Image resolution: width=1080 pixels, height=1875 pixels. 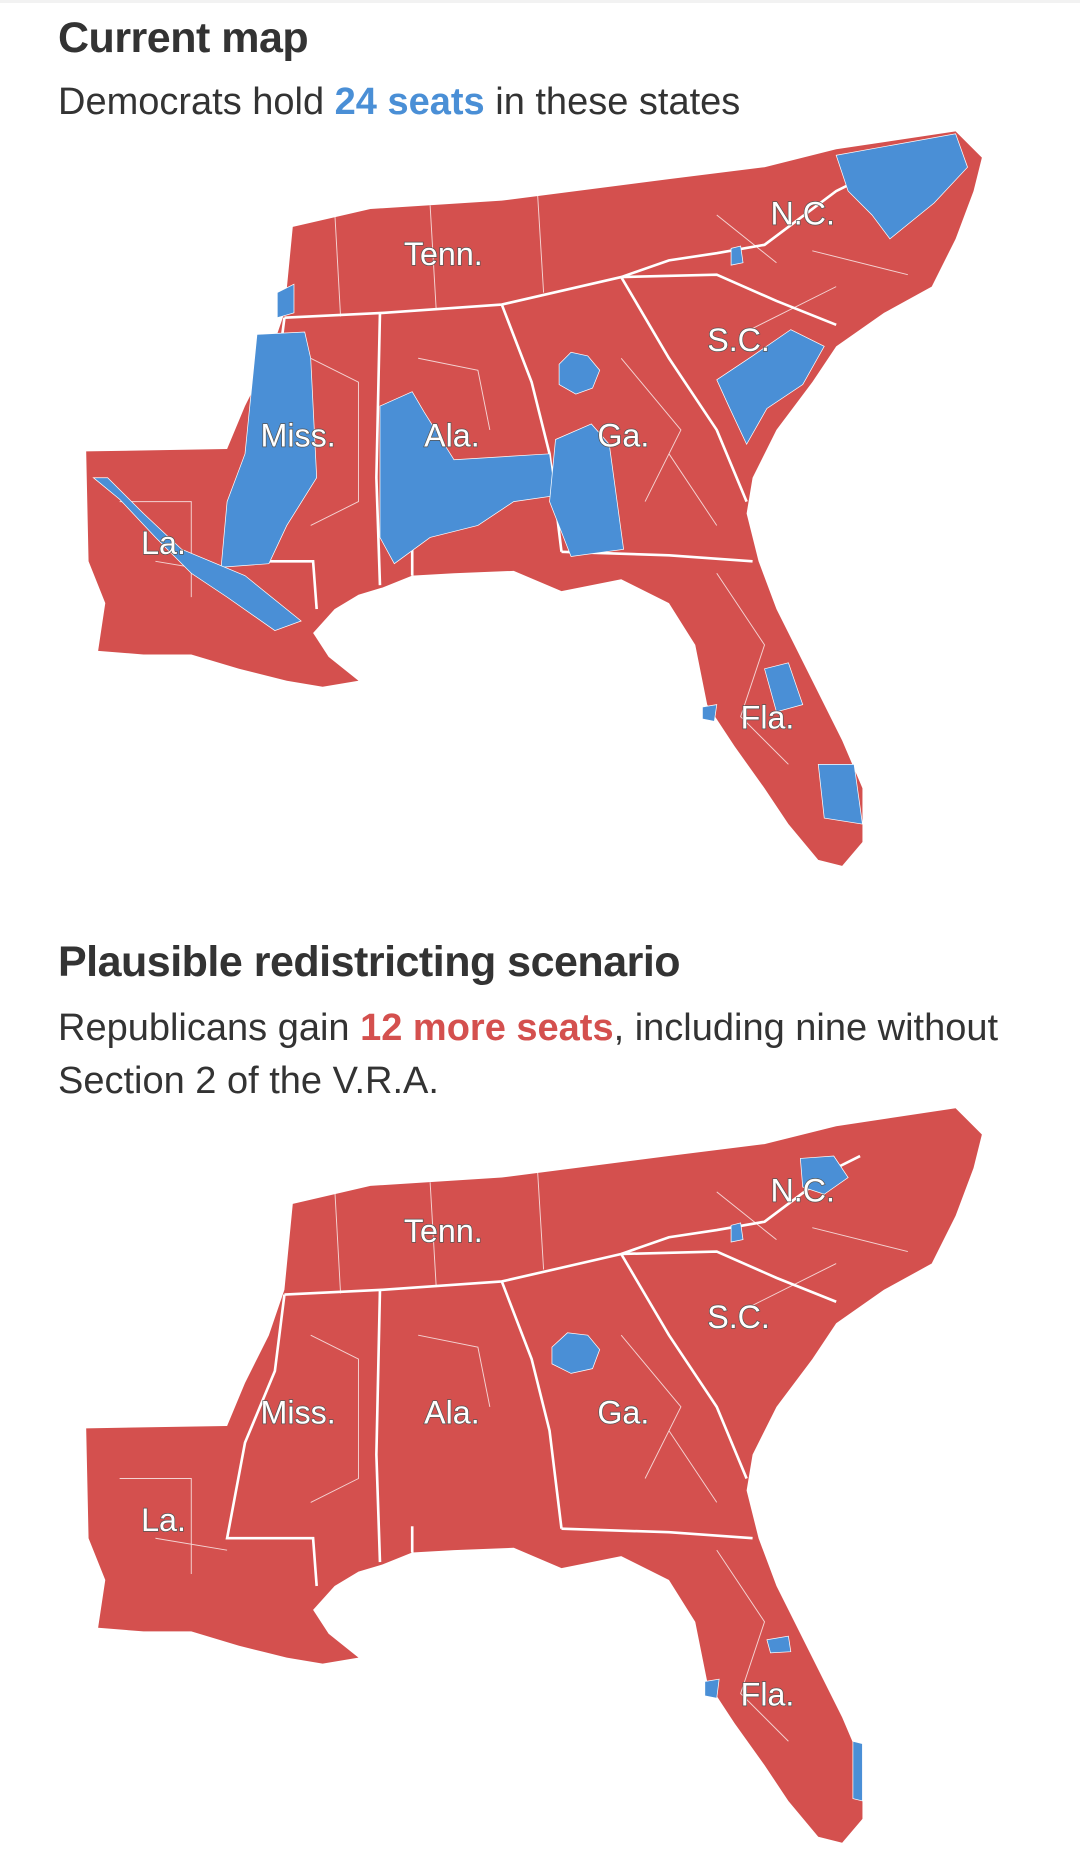 What do you see at coordinates (587, 490) in the screenshot?
I see `district-ga-southwest` at bounding box center [587, 490].